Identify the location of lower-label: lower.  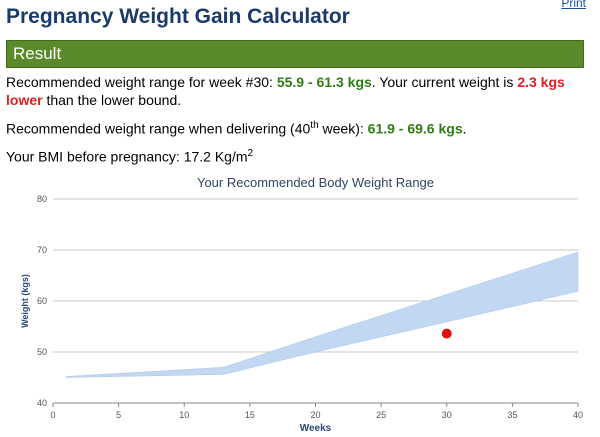
(24, 100).